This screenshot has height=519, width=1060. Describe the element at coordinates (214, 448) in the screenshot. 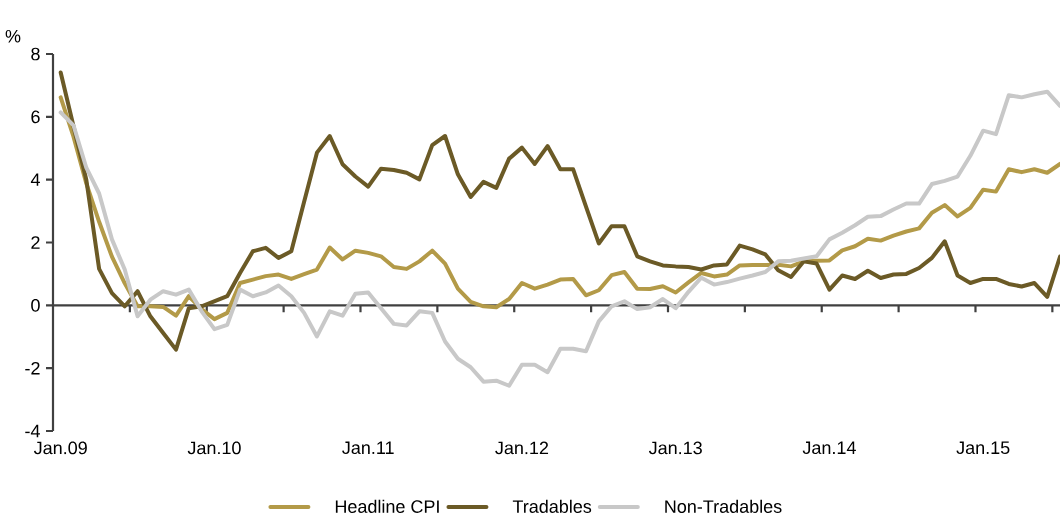

I see `x-tick-label: Jan.10` at that location.